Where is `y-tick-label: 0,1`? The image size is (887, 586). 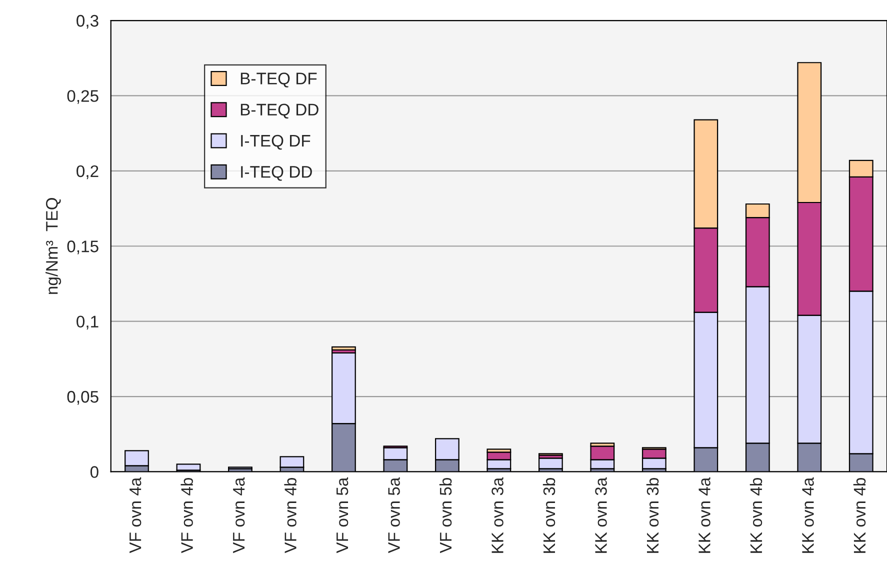 y-tick-label: 0,1 is located at coordinates (87, 323).